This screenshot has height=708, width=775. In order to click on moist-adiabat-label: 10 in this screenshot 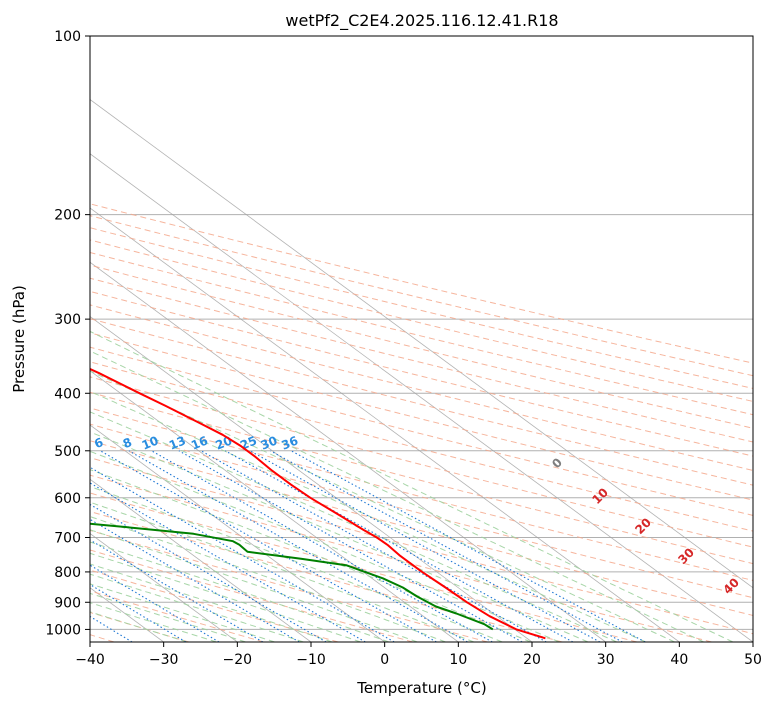, I will do `click(600, 496)`.